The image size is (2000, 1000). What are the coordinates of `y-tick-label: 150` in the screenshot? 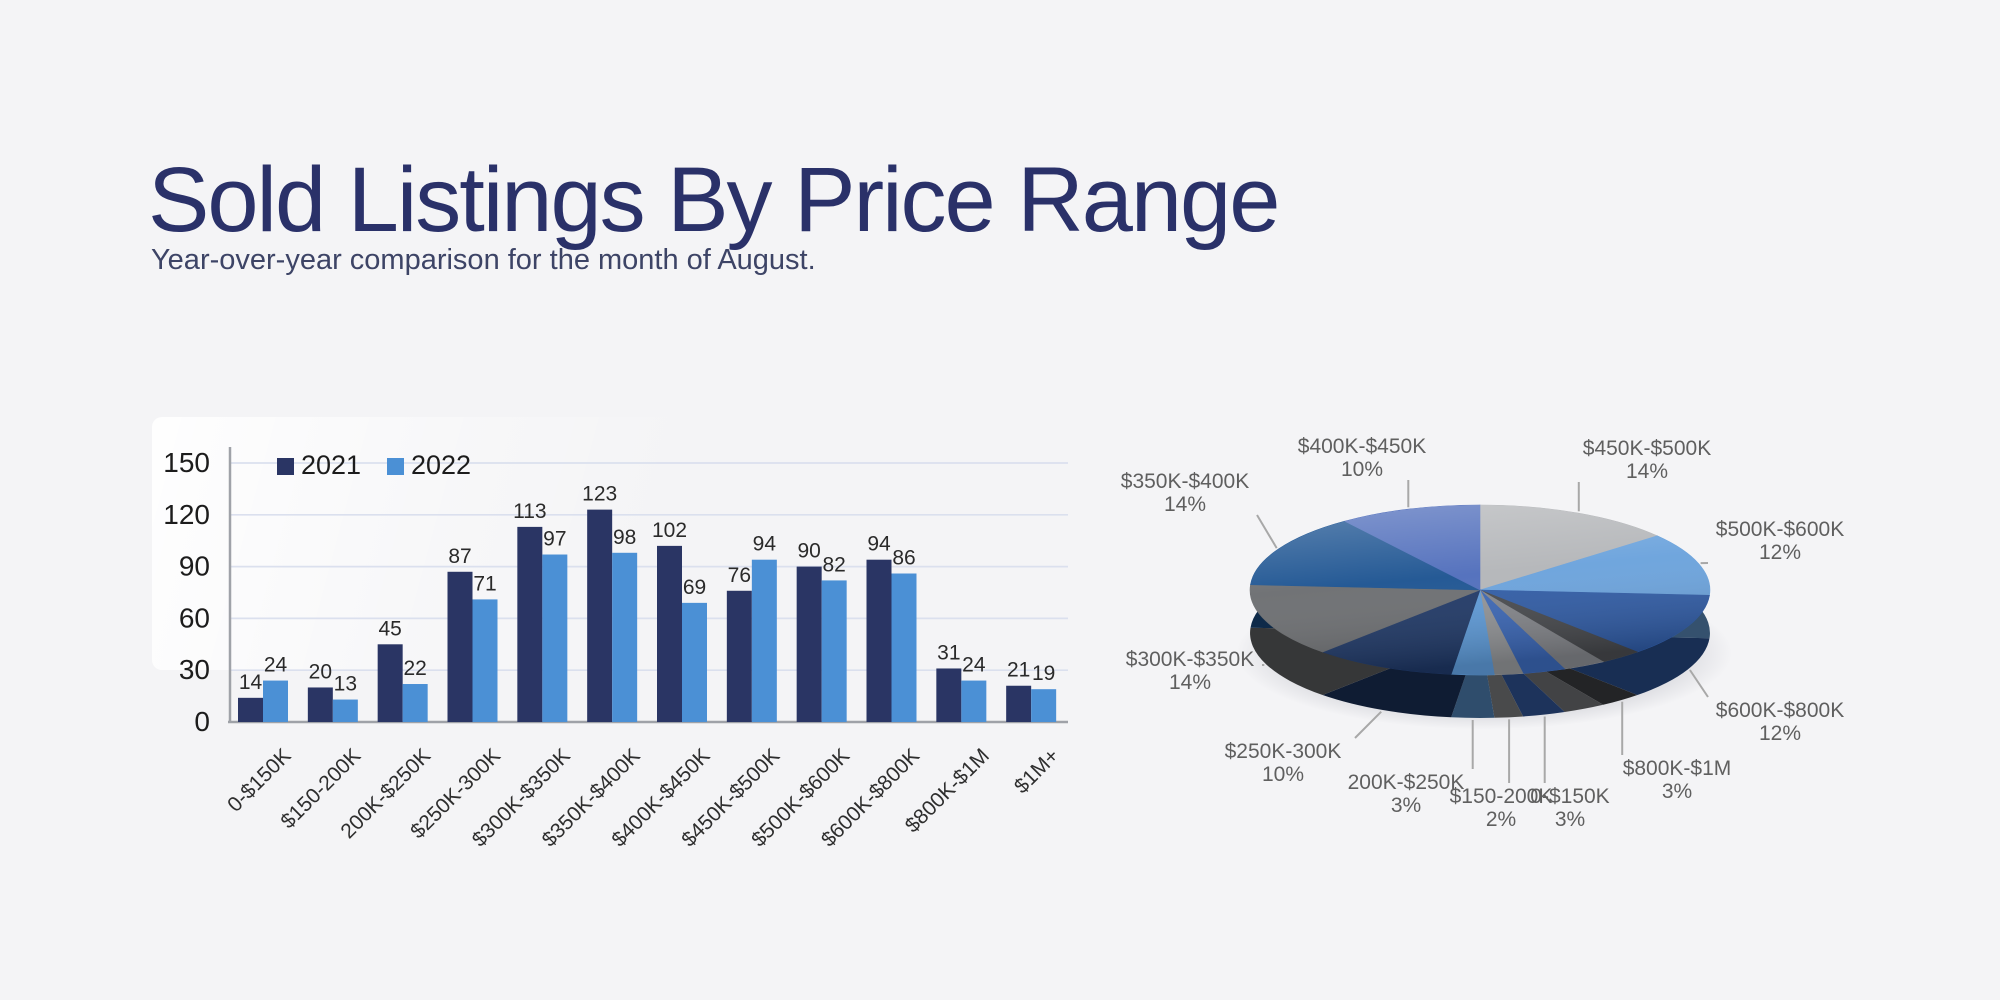 It's located at (186, 462).